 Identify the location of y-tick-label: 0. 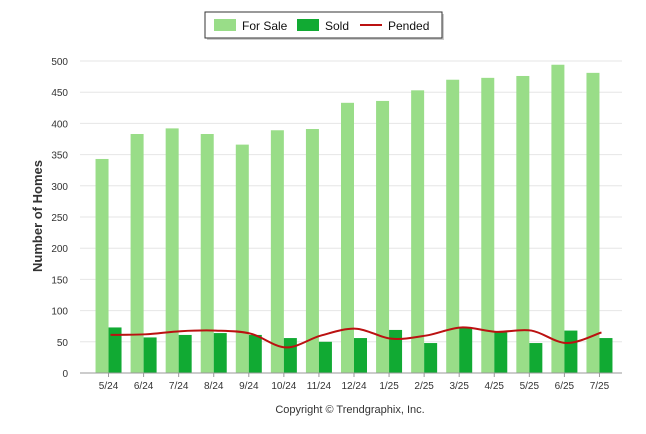
(65, 374).